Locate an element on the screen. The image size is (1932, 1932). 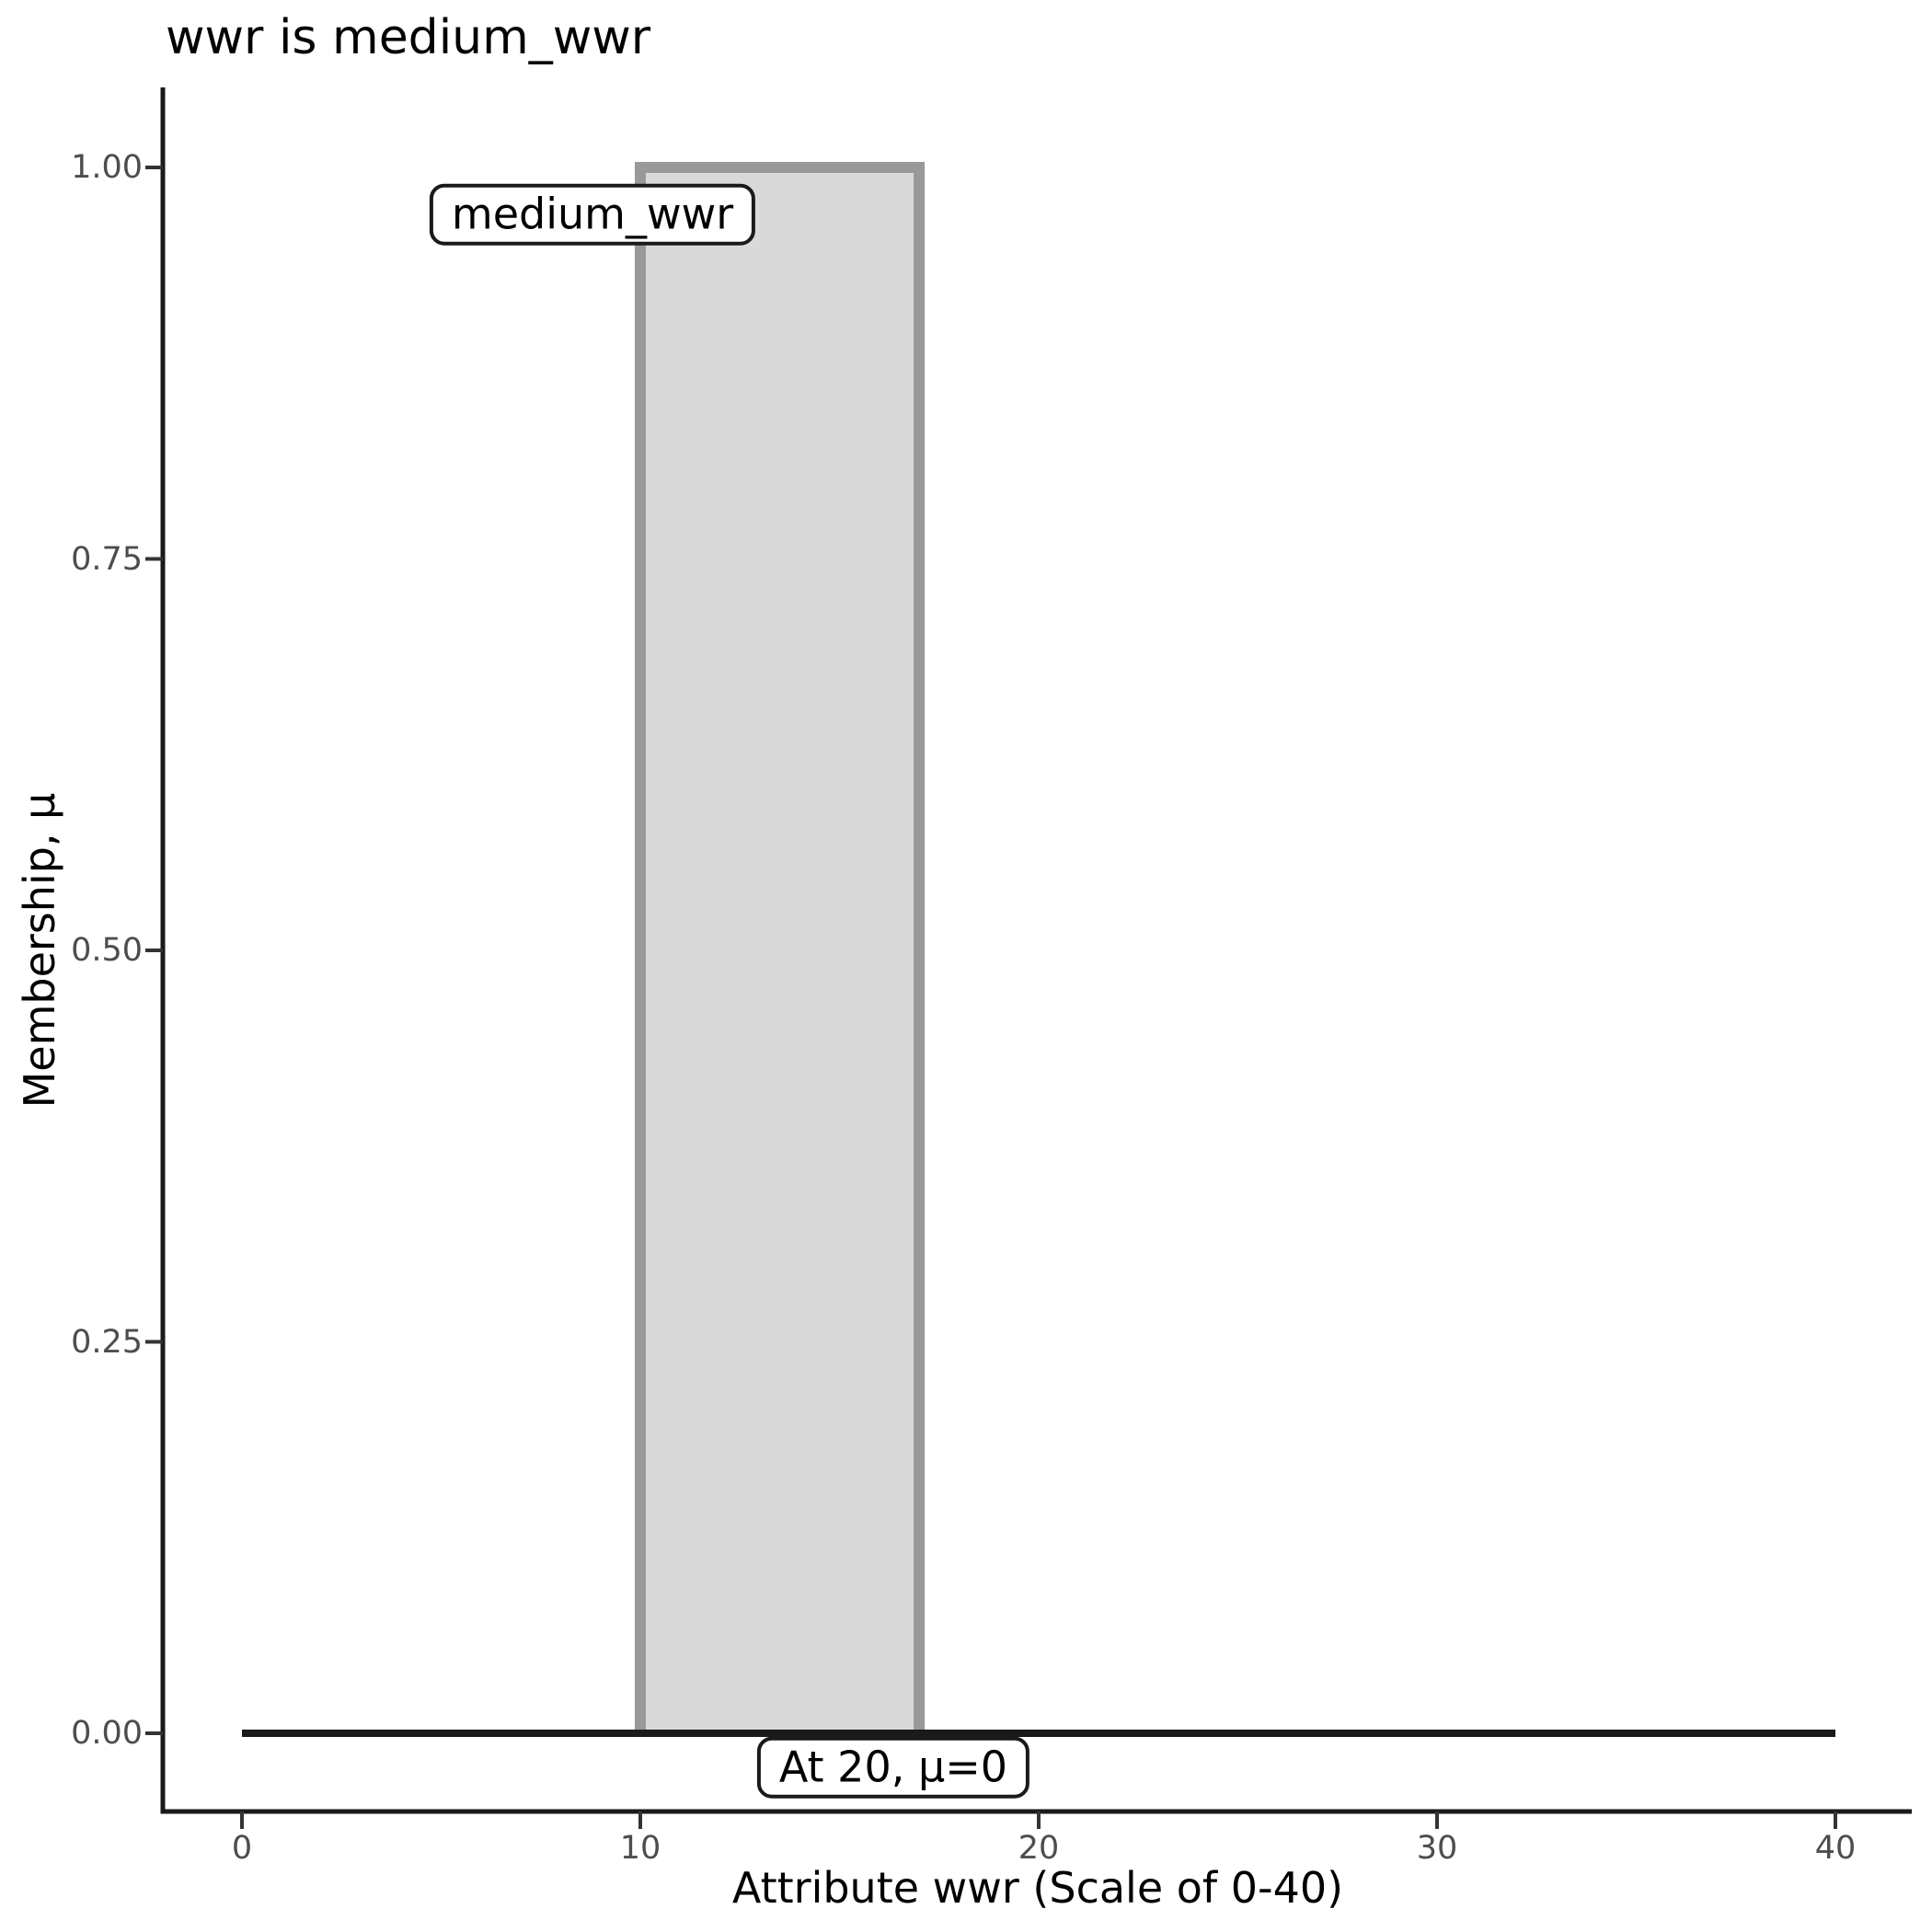
x-tick-label: 10 is located at coordinates (640, 1848).